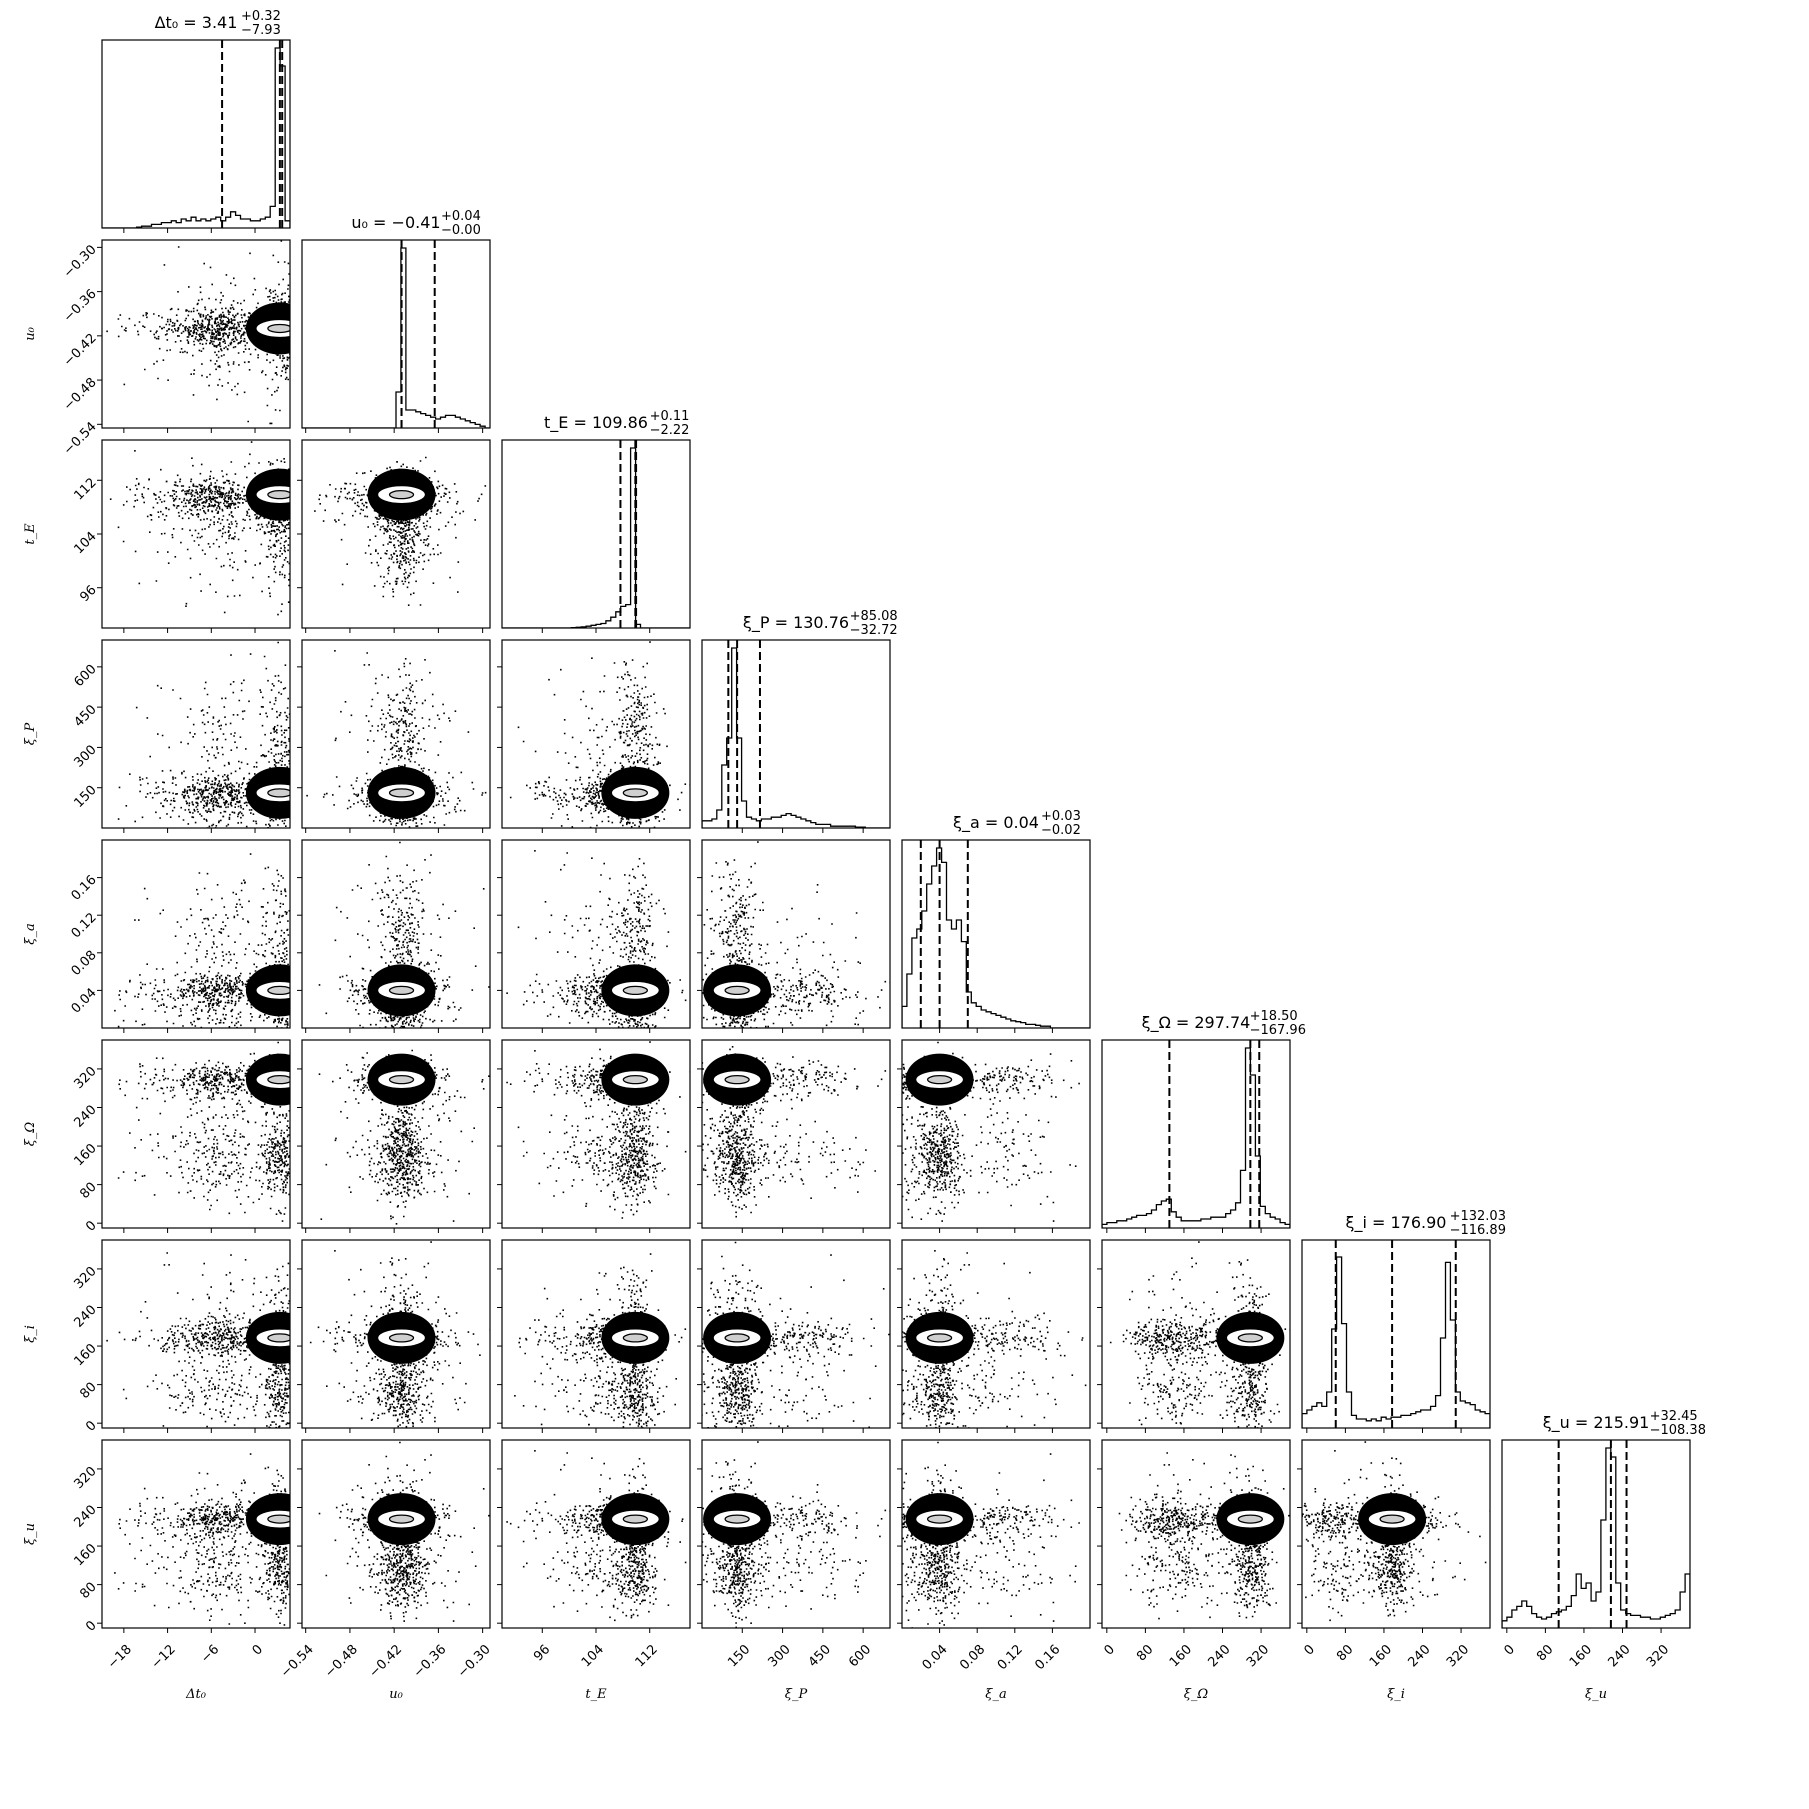  What do you see at coordinates (996, 823) in the screenshot?
I see `title-xia: ξ_a = 0.04` at bounding box center [996, 823].